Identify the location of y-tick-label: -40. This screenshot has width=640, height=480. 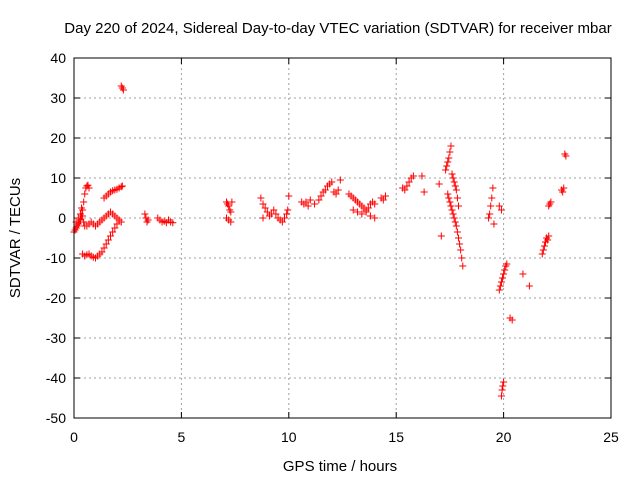
(56, 378).